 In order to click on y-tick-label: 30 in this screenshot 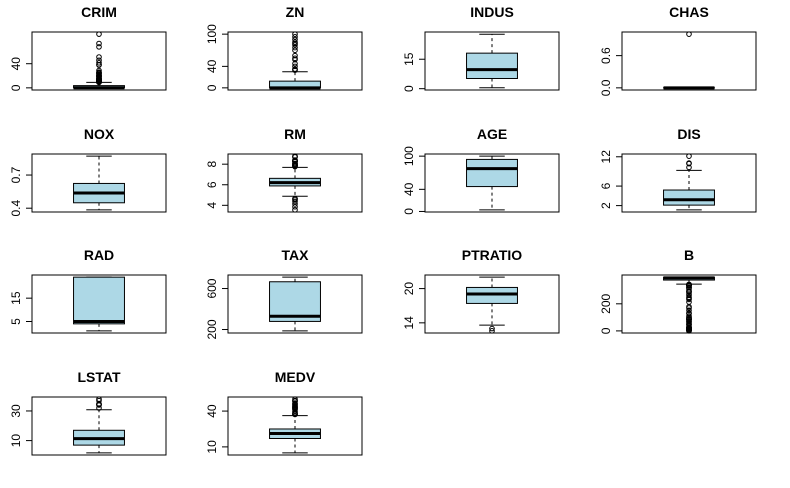, I will do `click(16, 411)`.